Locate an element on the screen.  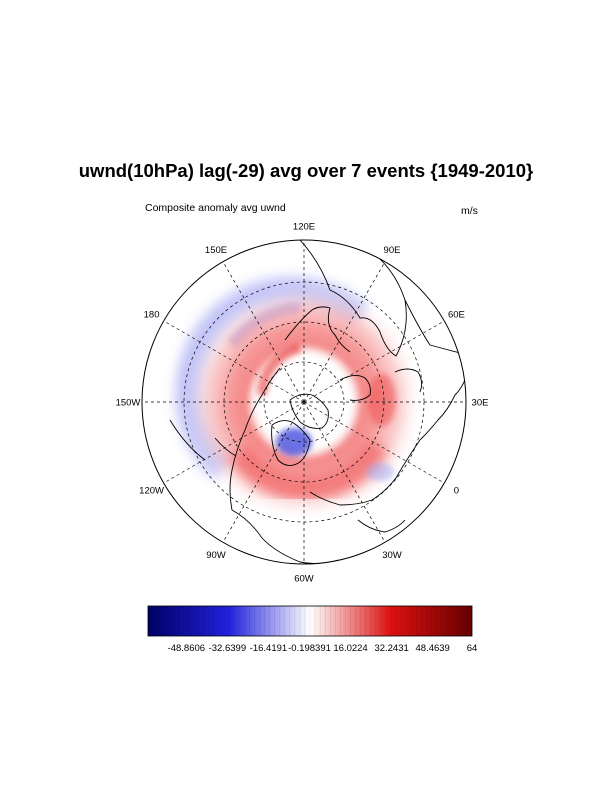
longitude-label: 30W is located at coordinates (392, 555).